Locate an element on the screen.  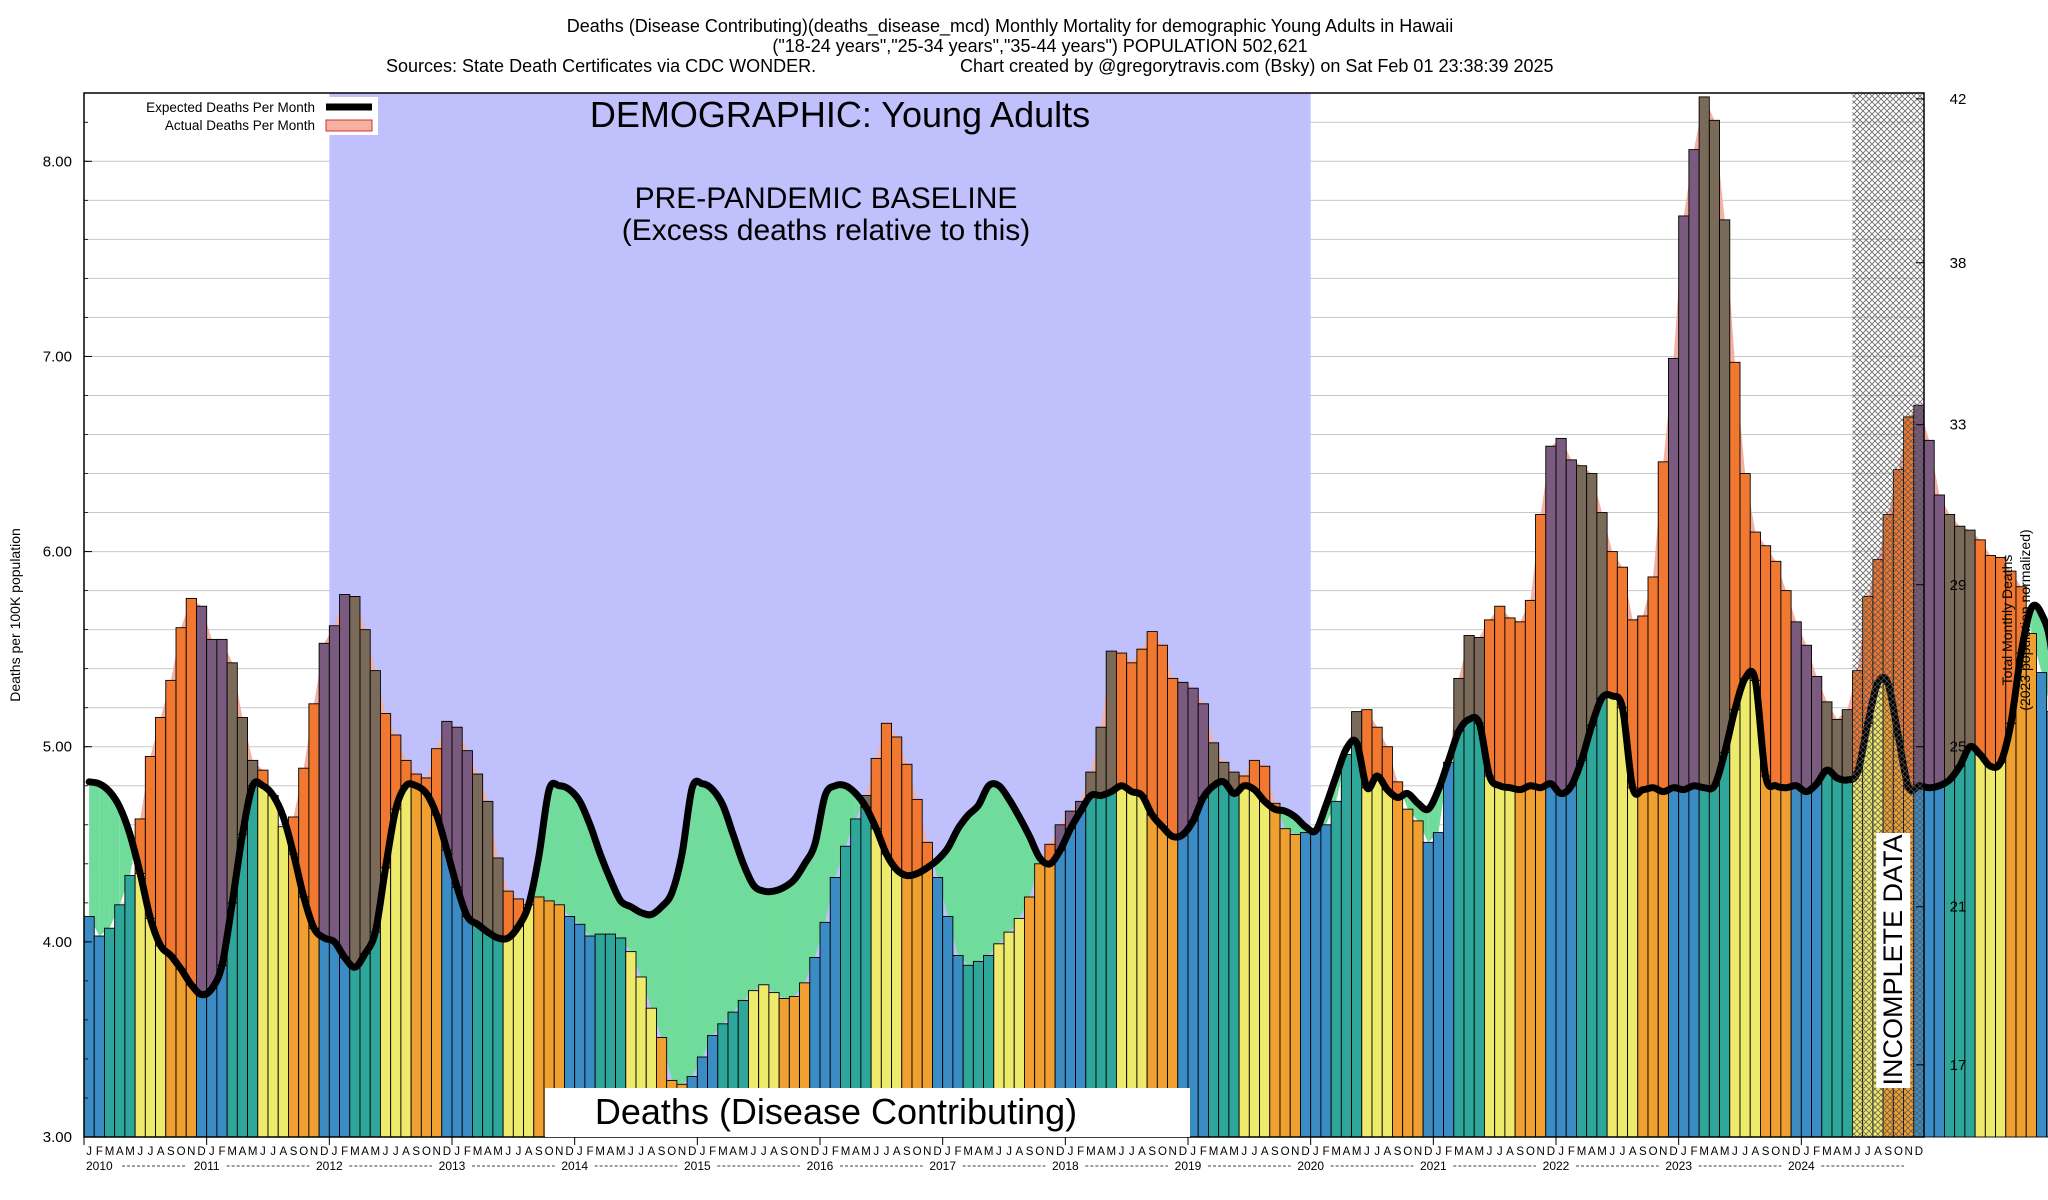
x-year-label: 2021 is located at coordinates (1433, 1166).